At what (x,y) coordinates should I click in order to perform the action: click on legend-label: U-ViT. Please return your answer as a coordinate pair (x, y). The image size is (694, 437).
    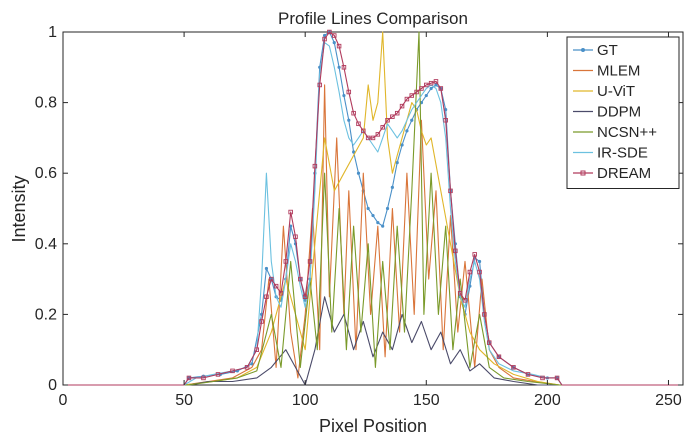
    Looking at the image, I should click on (616, 91).